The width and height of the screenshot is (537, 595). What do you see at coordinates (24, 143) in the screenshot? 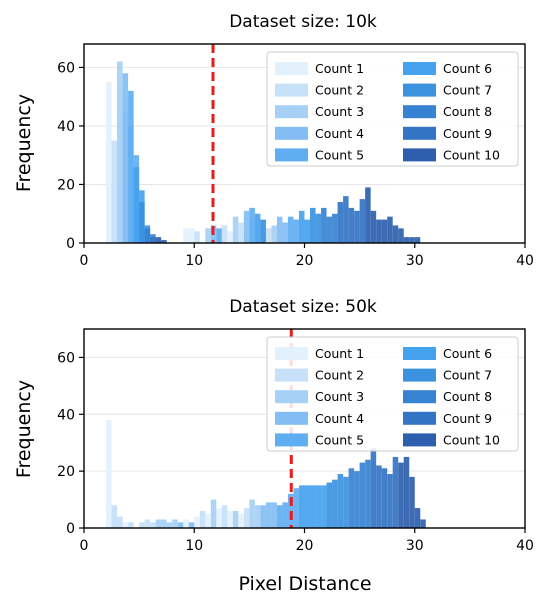
I see `y-axis-label: Frequency` at bounding box center [24, 143].